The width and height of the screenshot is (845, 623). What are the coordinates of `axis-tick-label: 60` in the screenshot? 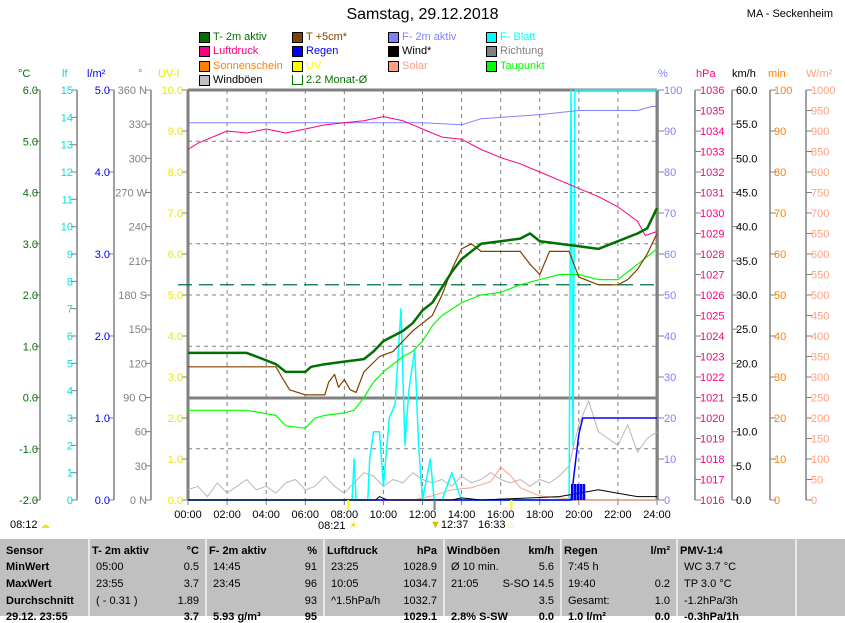 It's located at (141, 433).